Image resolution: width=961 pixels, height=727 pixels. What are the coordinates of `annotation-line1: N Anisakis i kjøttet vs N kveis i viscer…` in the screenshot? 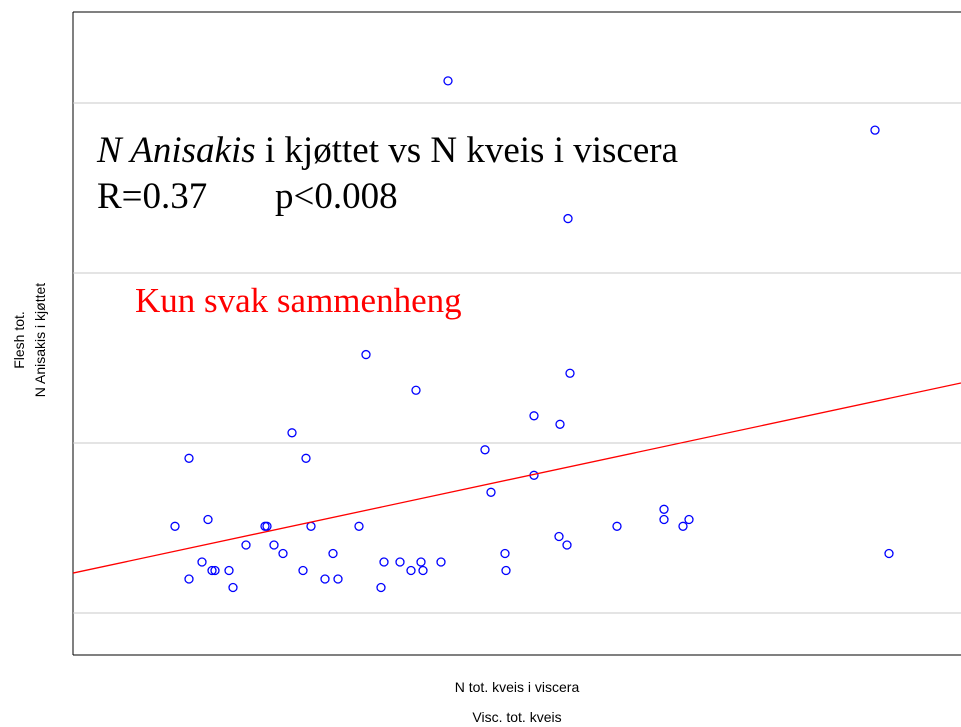 It's located at (387, 150).